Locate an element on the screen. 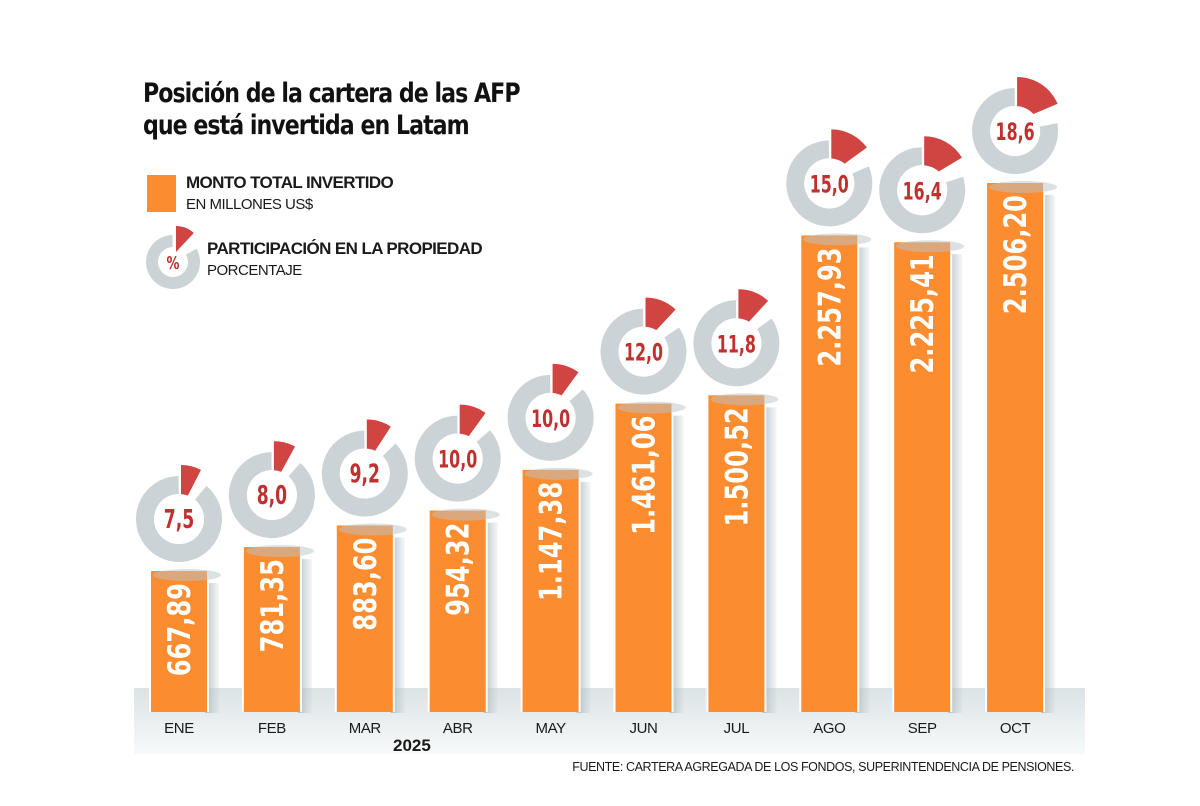 This screenshot has height=806, width=1200. percentage-donut: 11,8 is located at coordinates (736, 347).